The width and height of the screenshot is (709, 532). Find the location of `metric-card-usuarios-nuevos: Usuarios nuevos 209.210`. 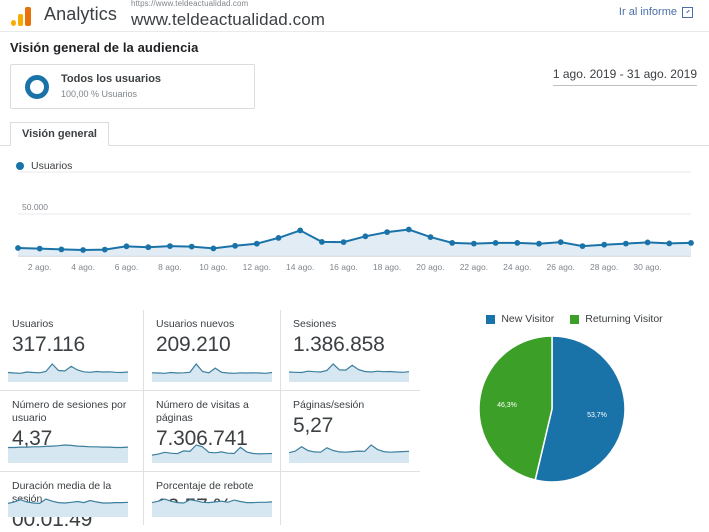

metric-card-usuarios-nuevos: Usuarios nuevos 209.210 is located at coordinates (211, 350).